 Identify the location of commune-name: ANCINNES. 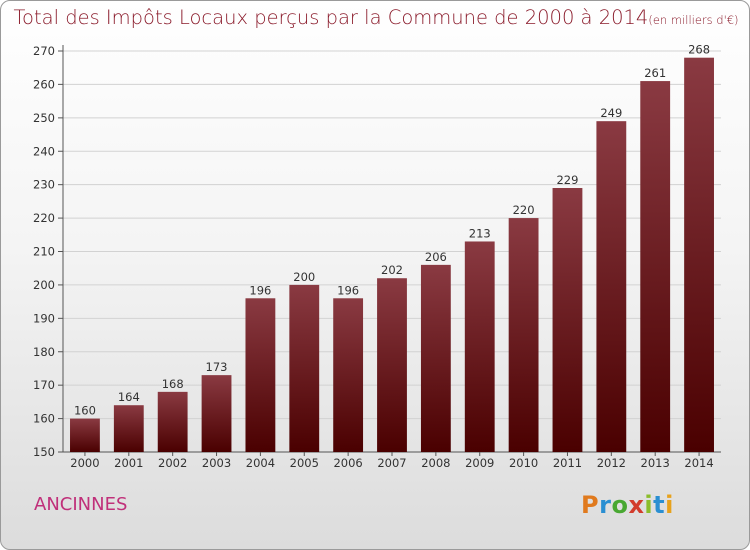
(81, 504).